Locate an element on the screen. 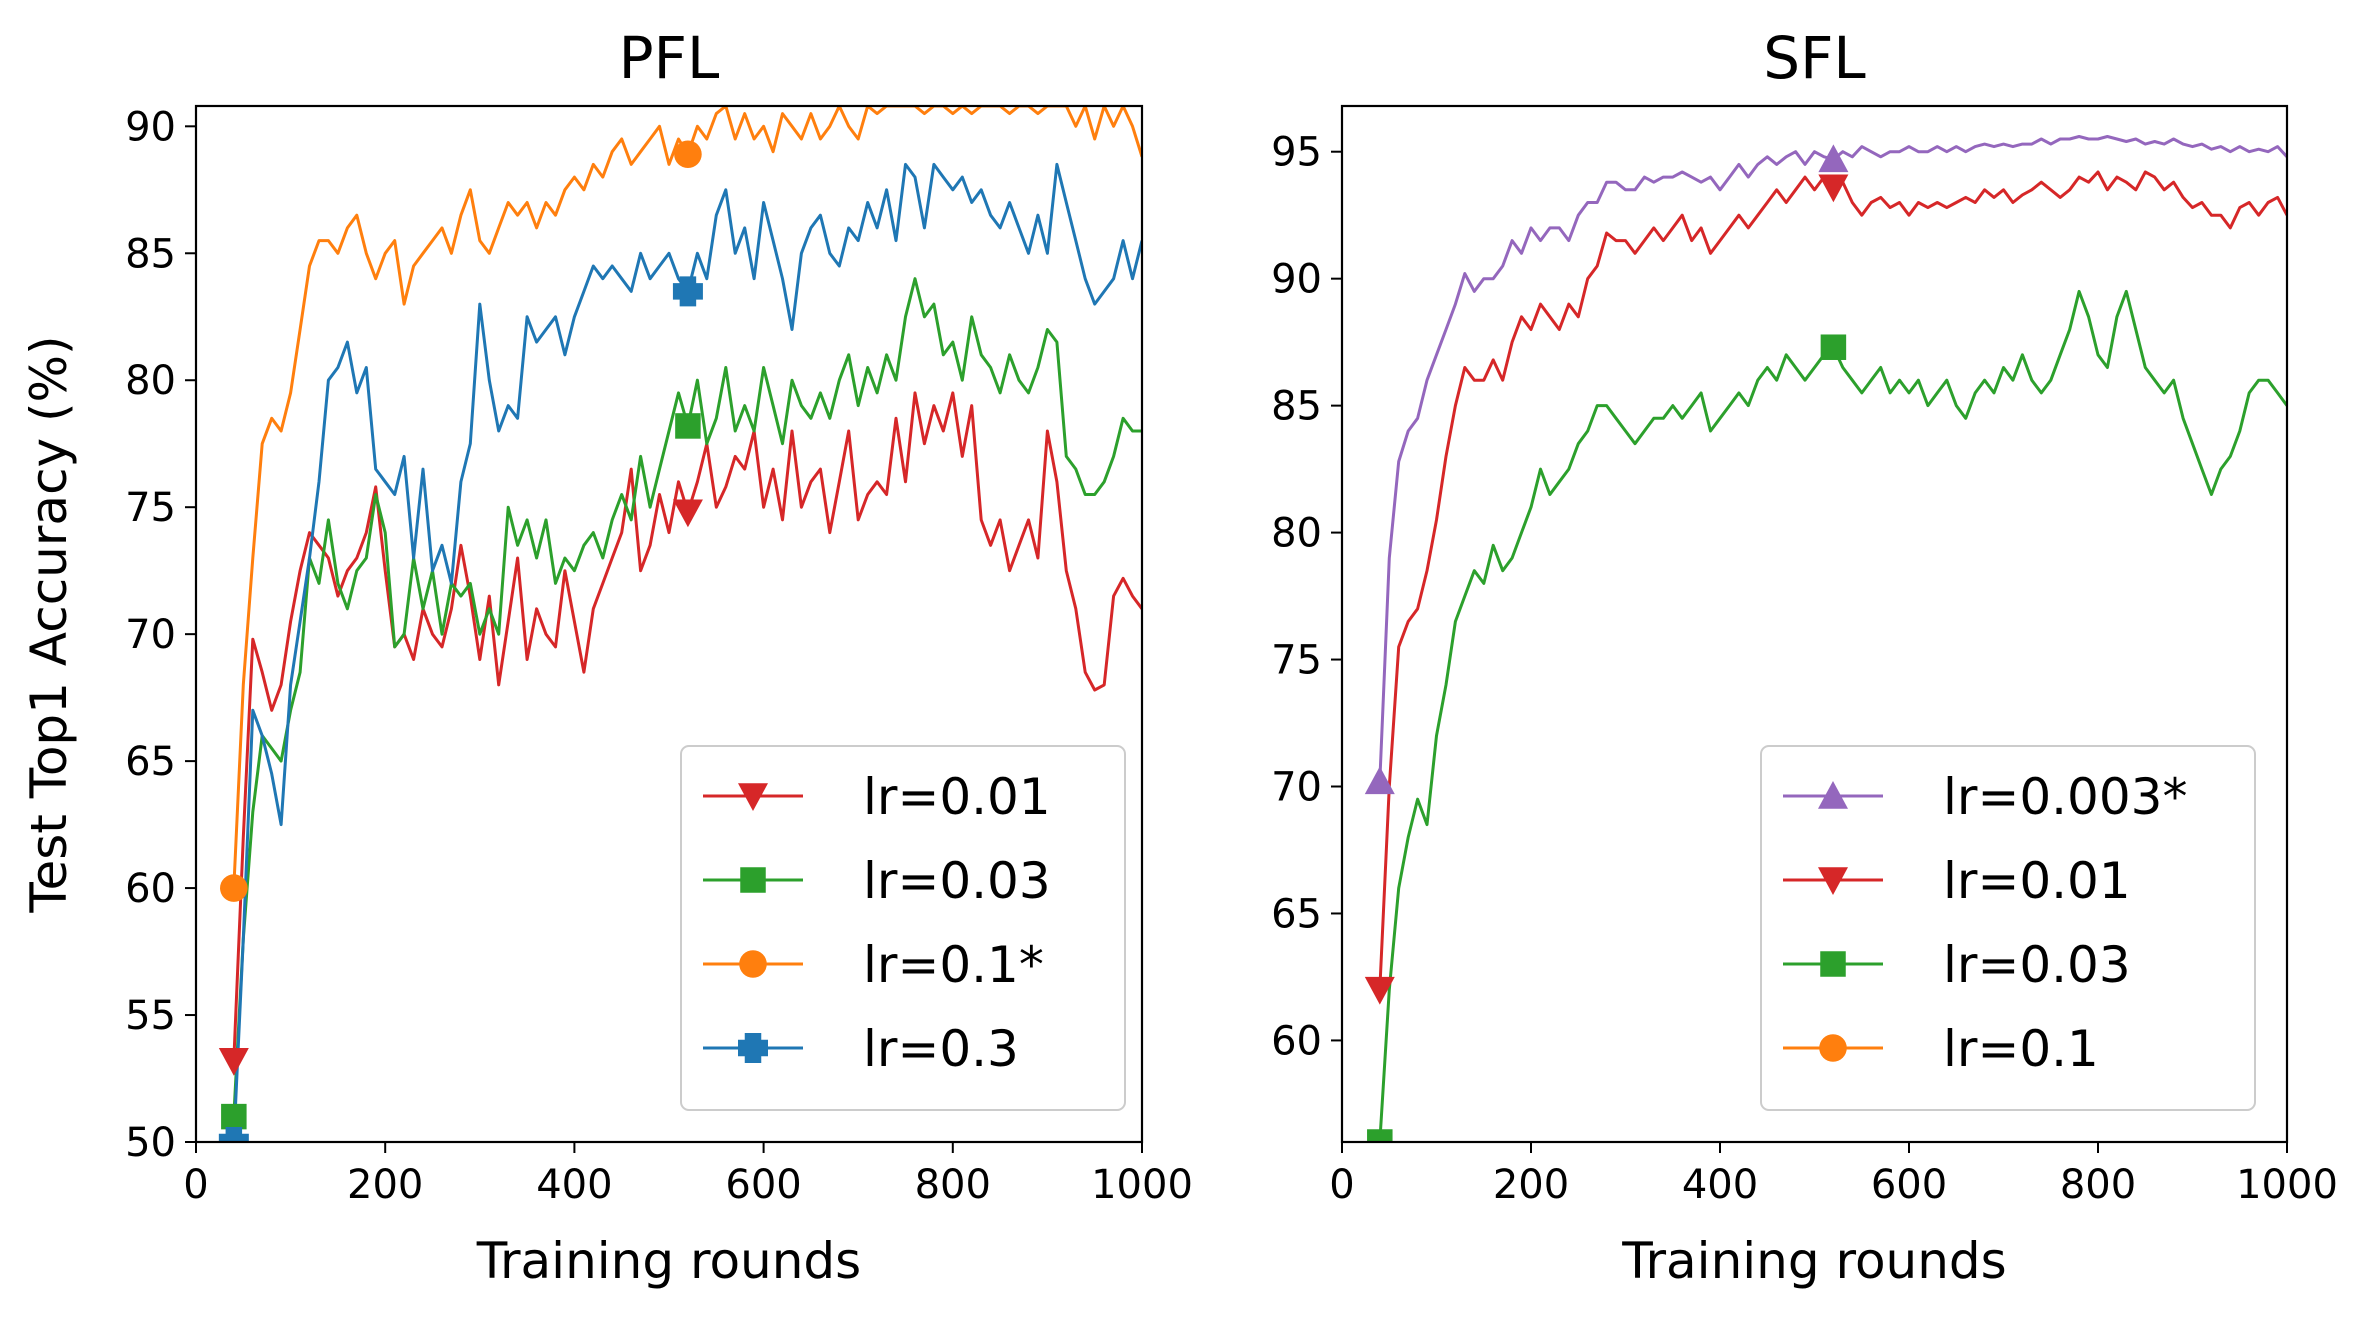 The image size is (2370, 1317). legend-label: lr=0.003* is located at coordinates (2065, 797).